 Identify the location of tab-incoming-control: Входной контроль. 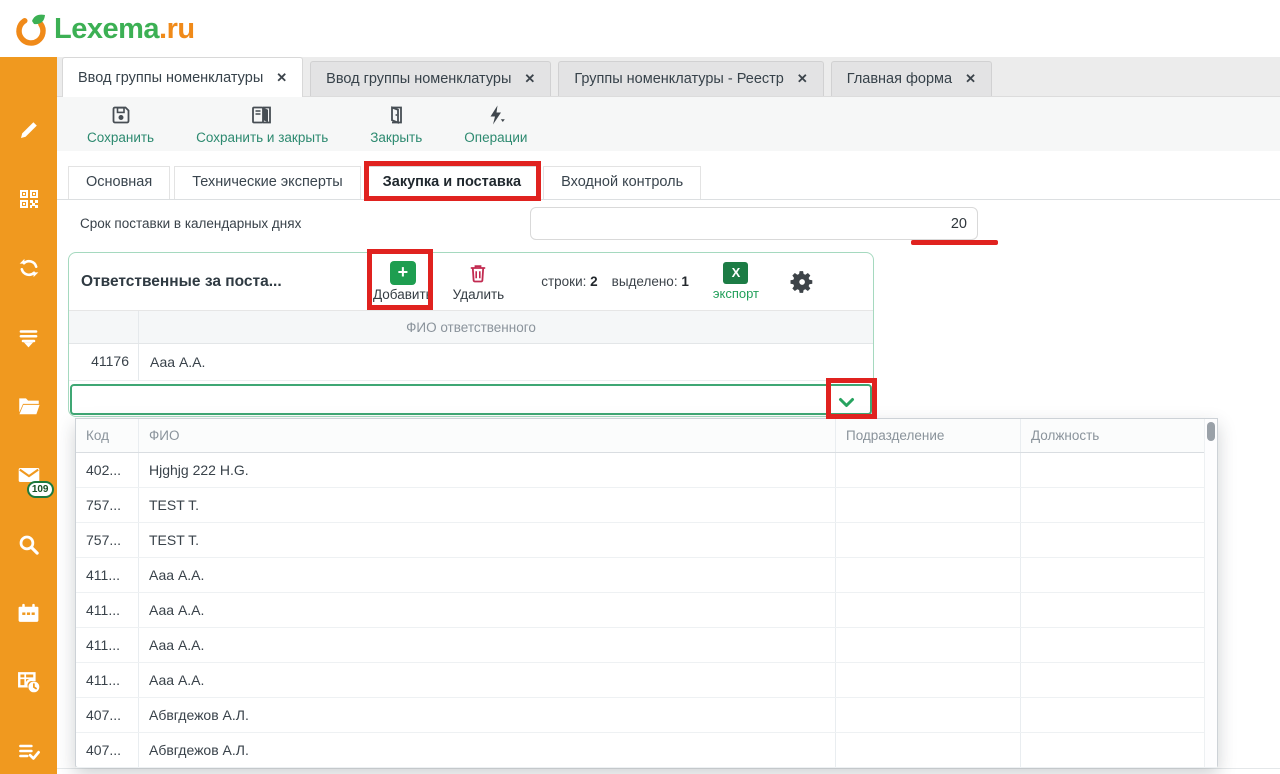
(622, 182).